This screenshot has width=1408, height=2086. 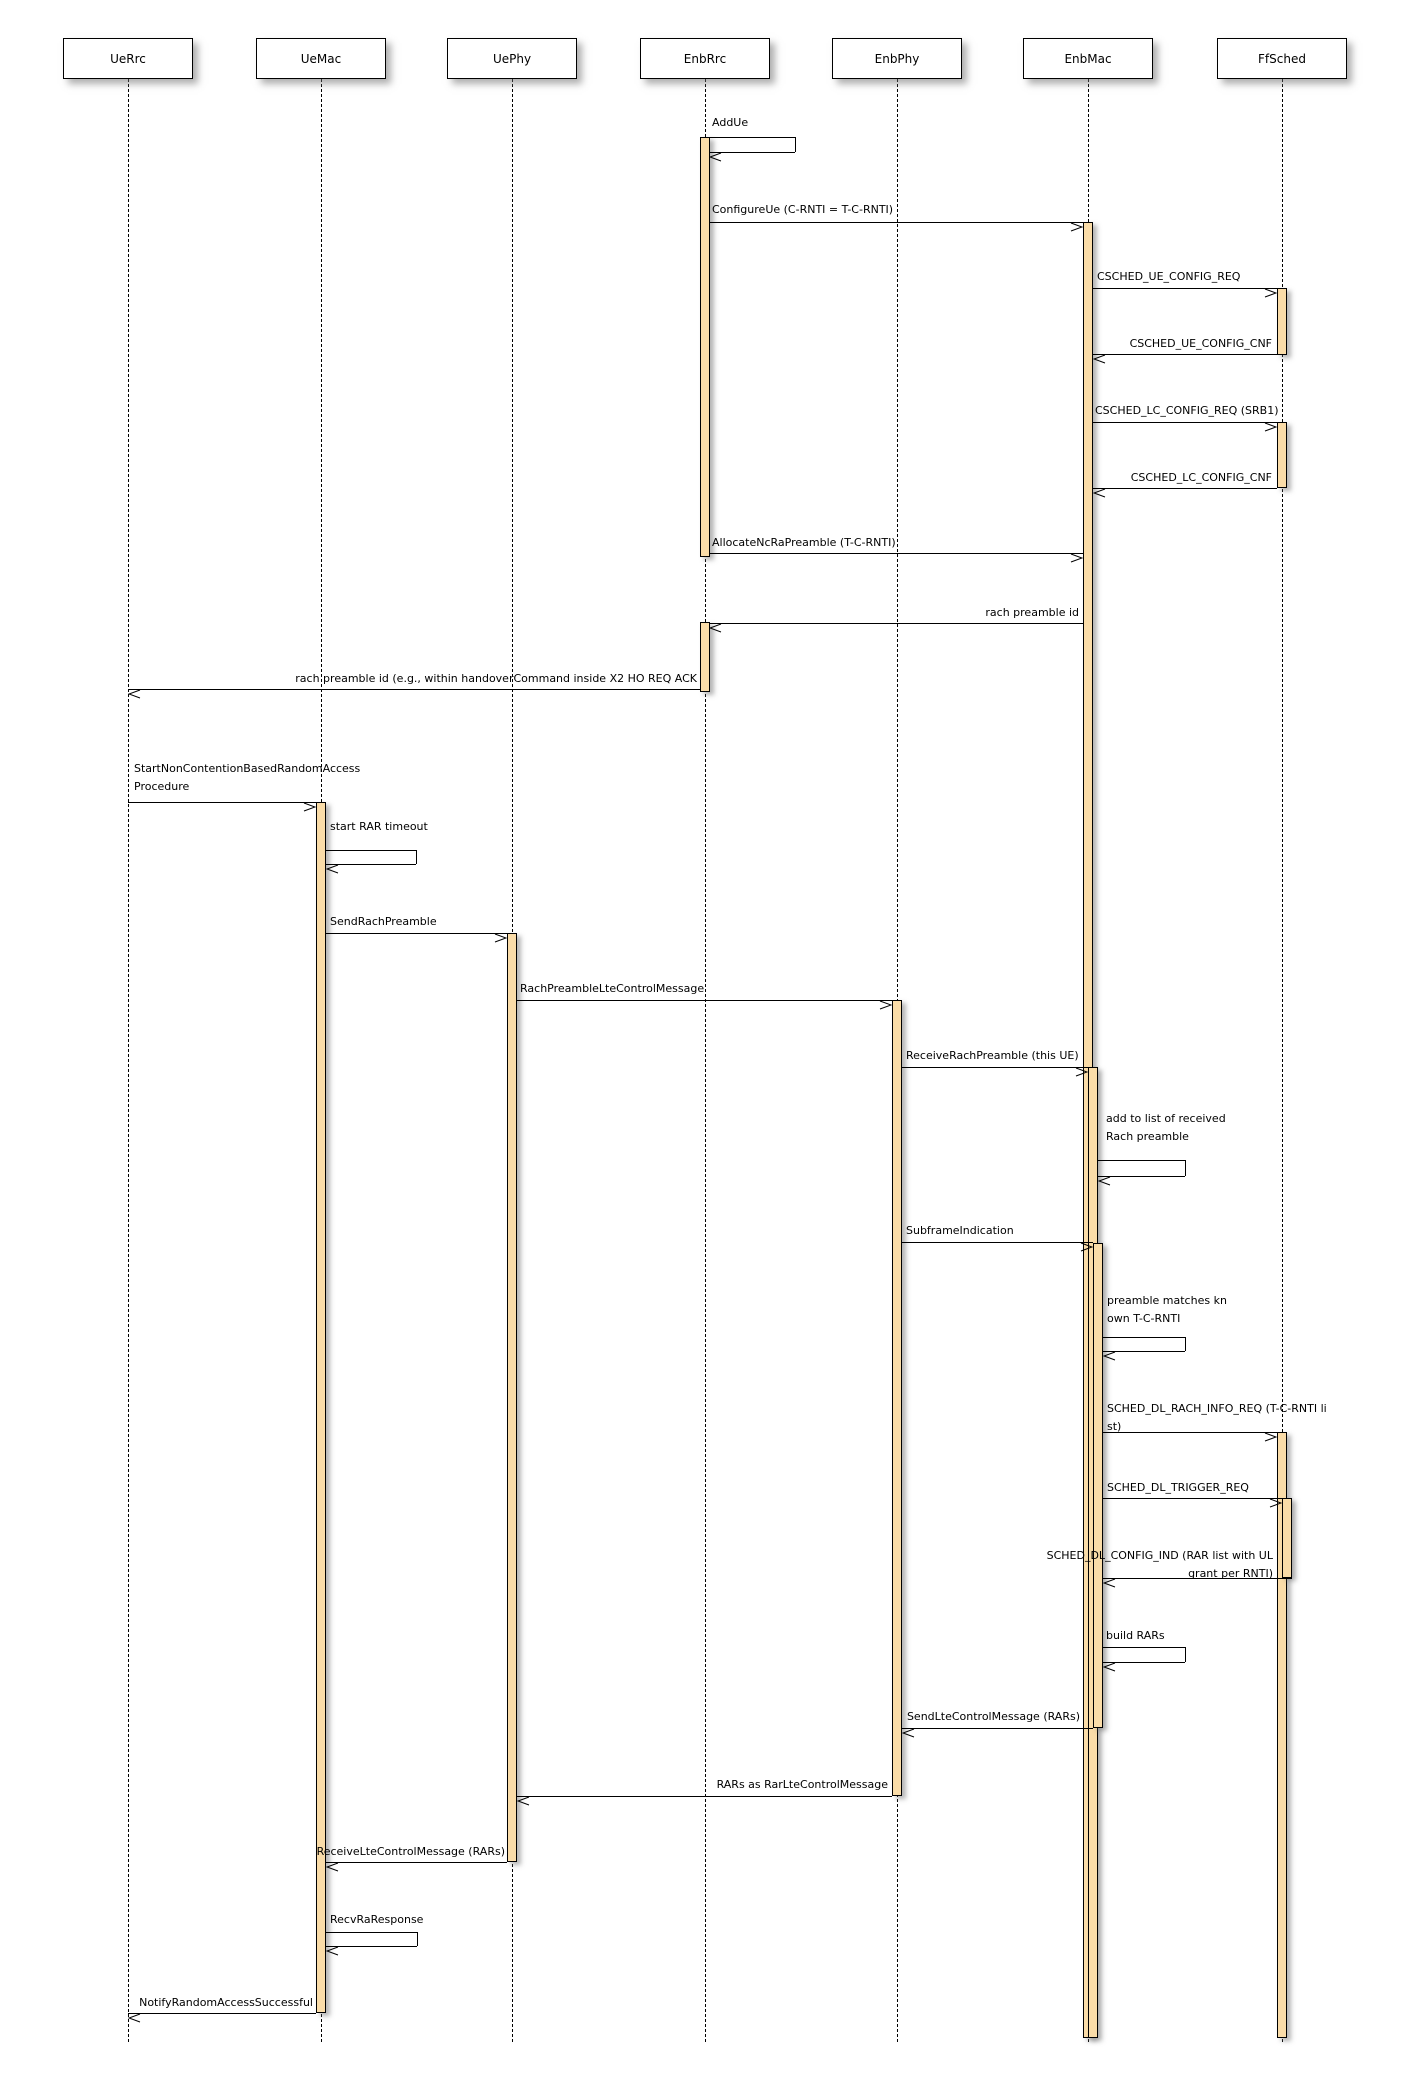 What do you see at coordinates (1197, 1578) in the screenshot?
I see `sched-dl-config-ind-line` at bounding box center [1197, 1578].